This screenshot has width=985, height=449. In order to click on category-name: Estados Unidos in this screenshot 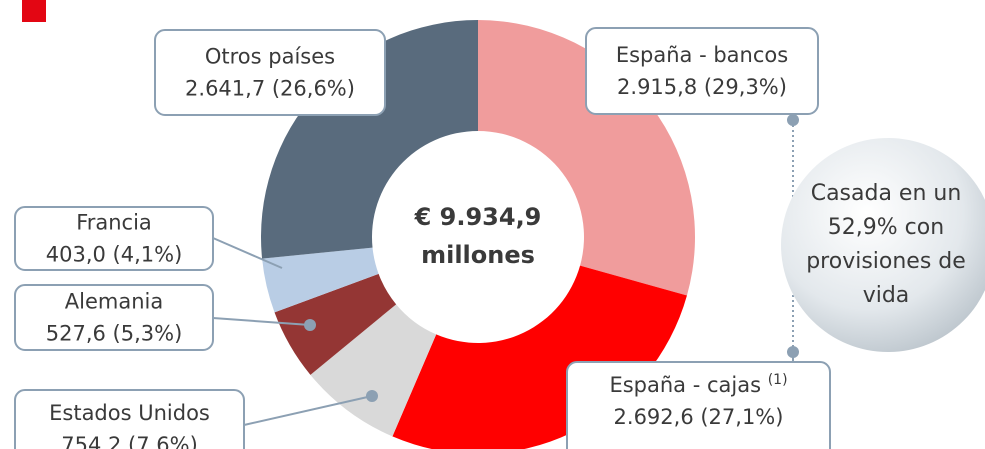, I will do `click(129, 413)`.